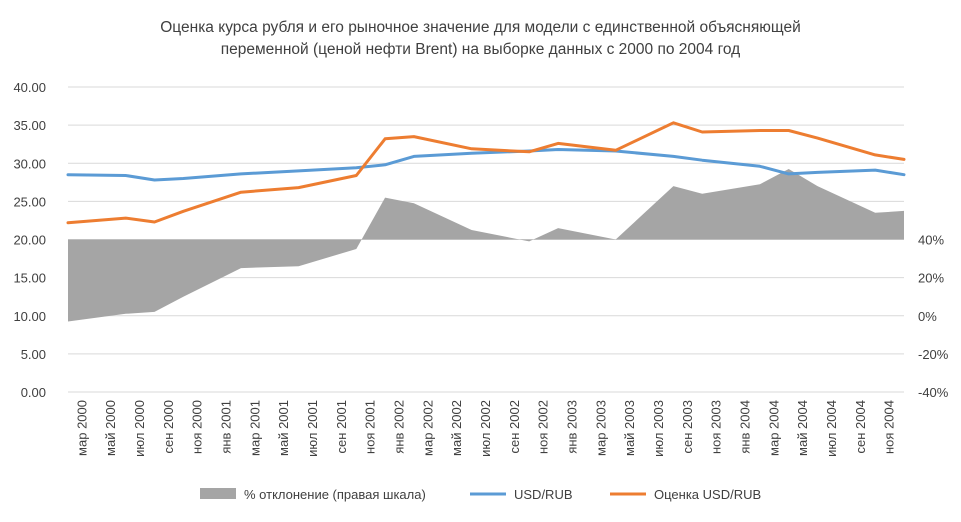  Describe the element at coordinates (889, 427) in the screenshot. I see `x-tick-label: ноя 2004` at that location.